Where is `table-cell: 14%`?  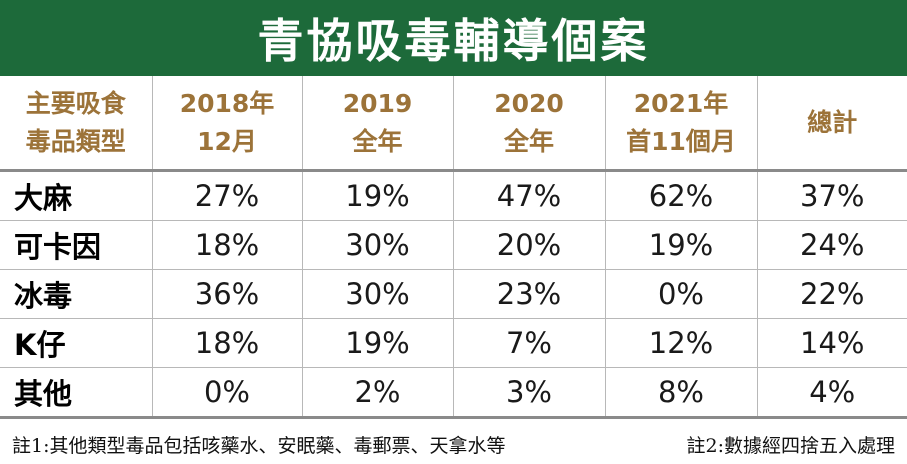
table-cell: 14% is located at coordinates (832, 343).